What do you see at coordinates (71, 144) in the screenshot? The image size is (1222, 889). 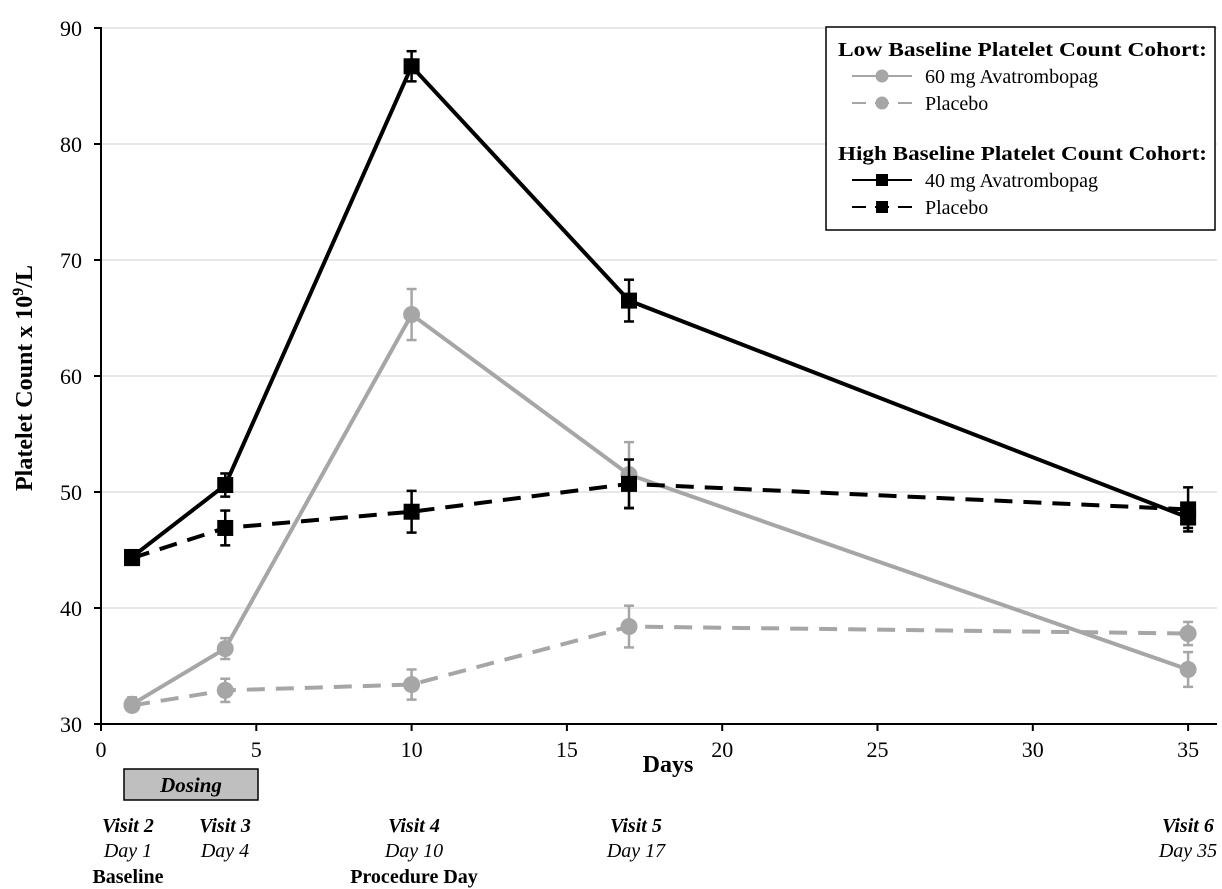 I see `y-tick-label: 80` at bounding box center [71, 144].